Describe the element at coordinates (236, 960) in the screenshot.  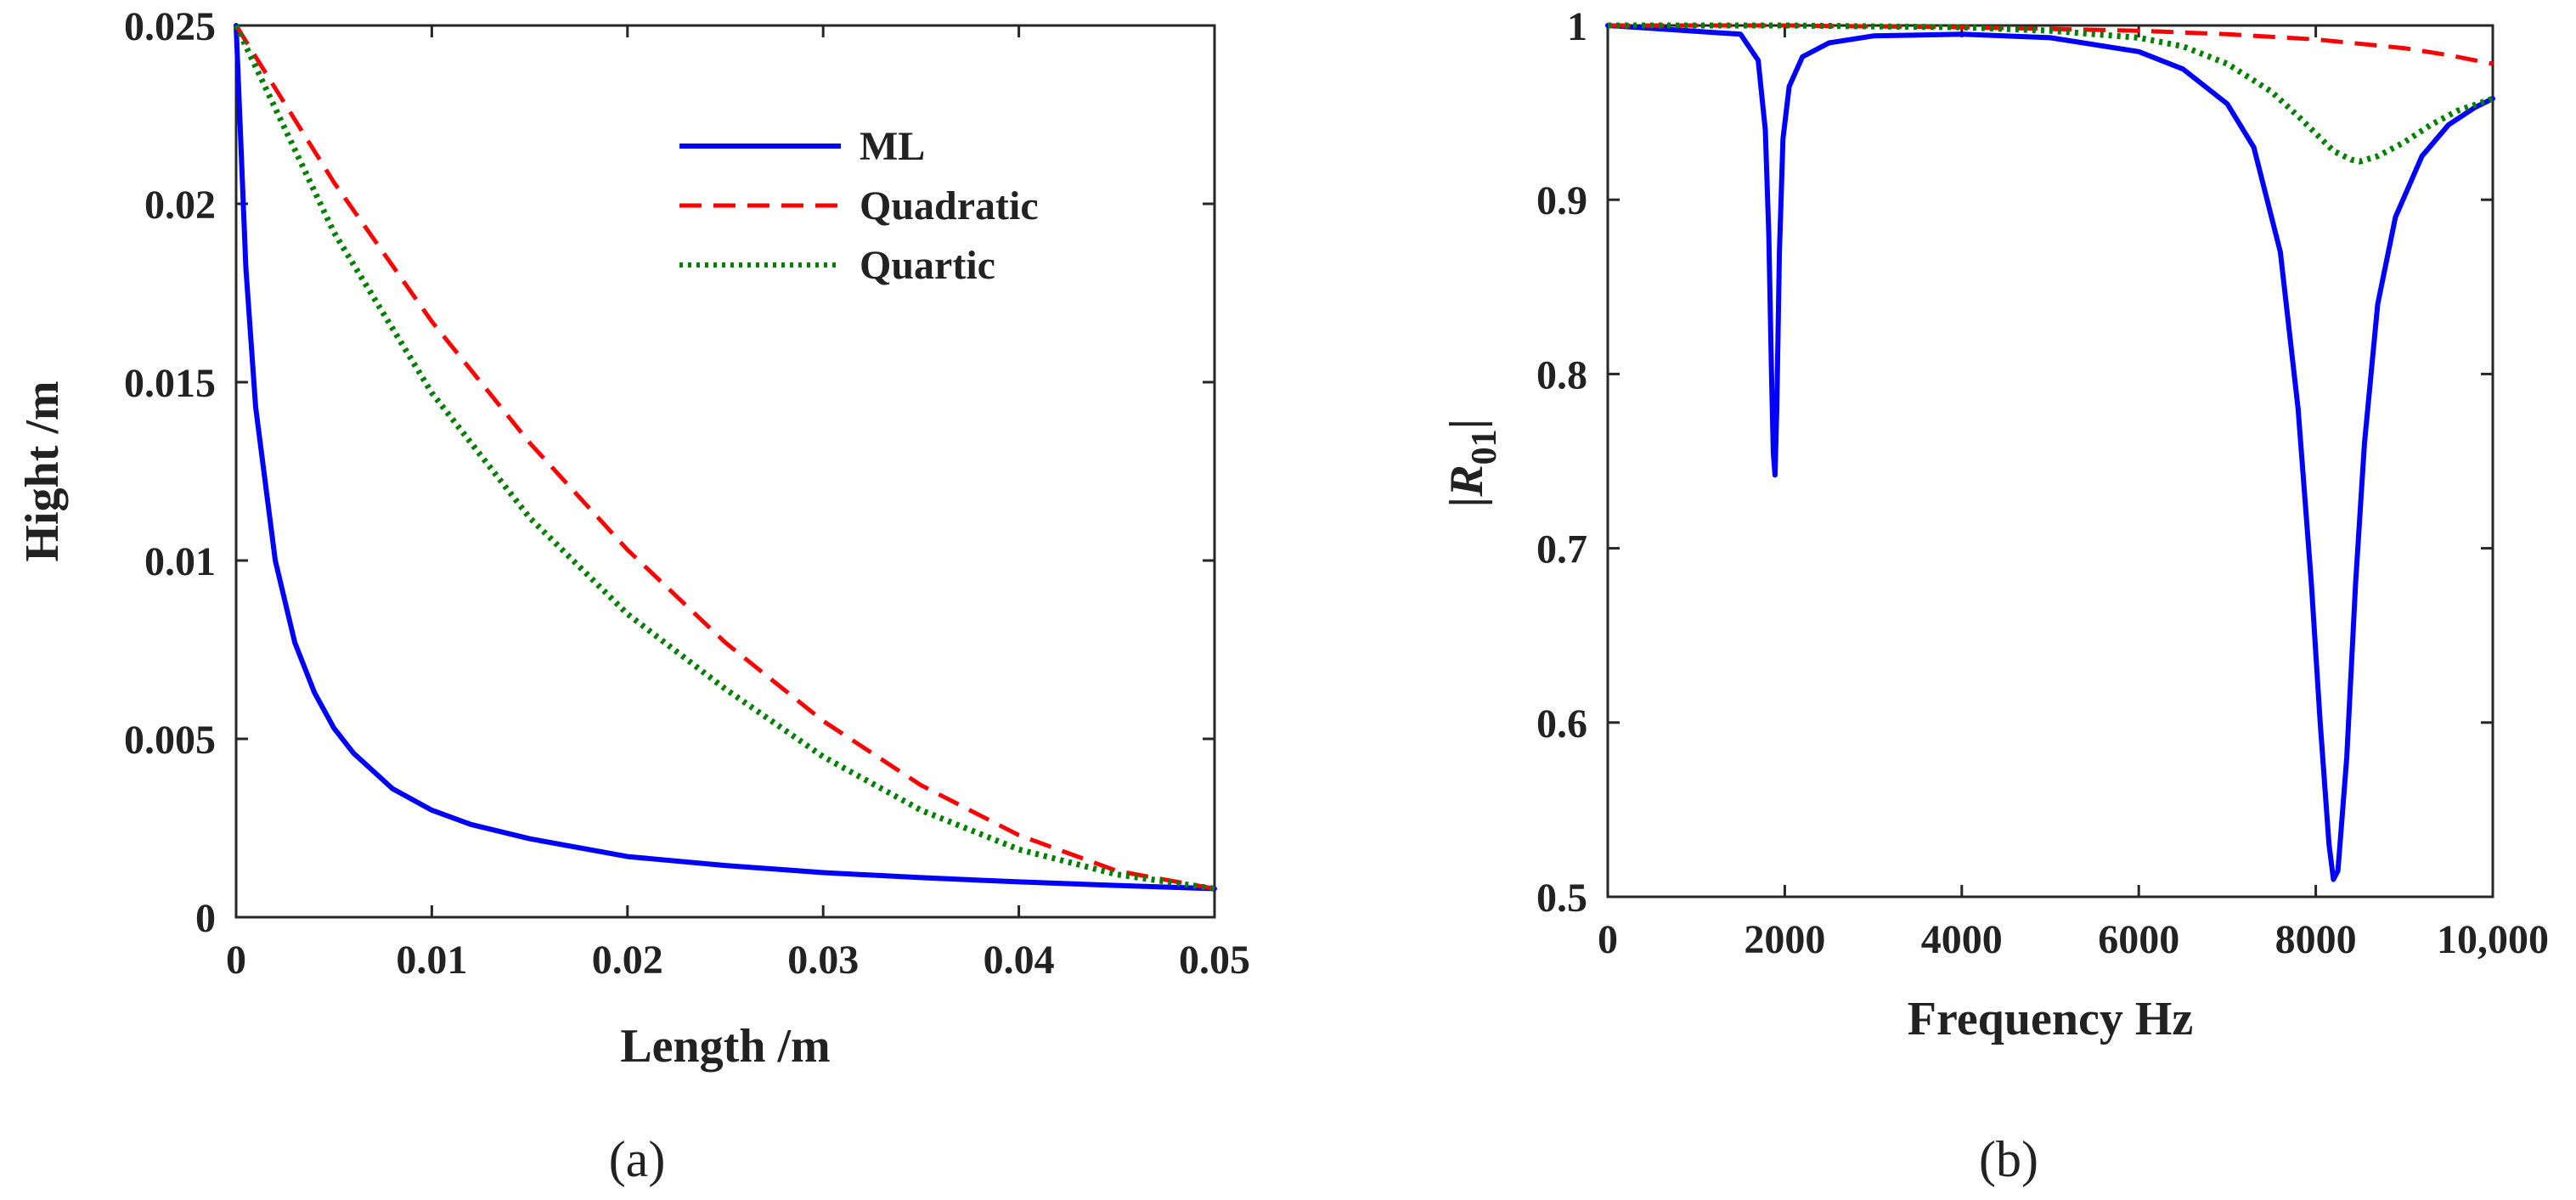
I see `panel-a-xtick-label: 0` at that location.